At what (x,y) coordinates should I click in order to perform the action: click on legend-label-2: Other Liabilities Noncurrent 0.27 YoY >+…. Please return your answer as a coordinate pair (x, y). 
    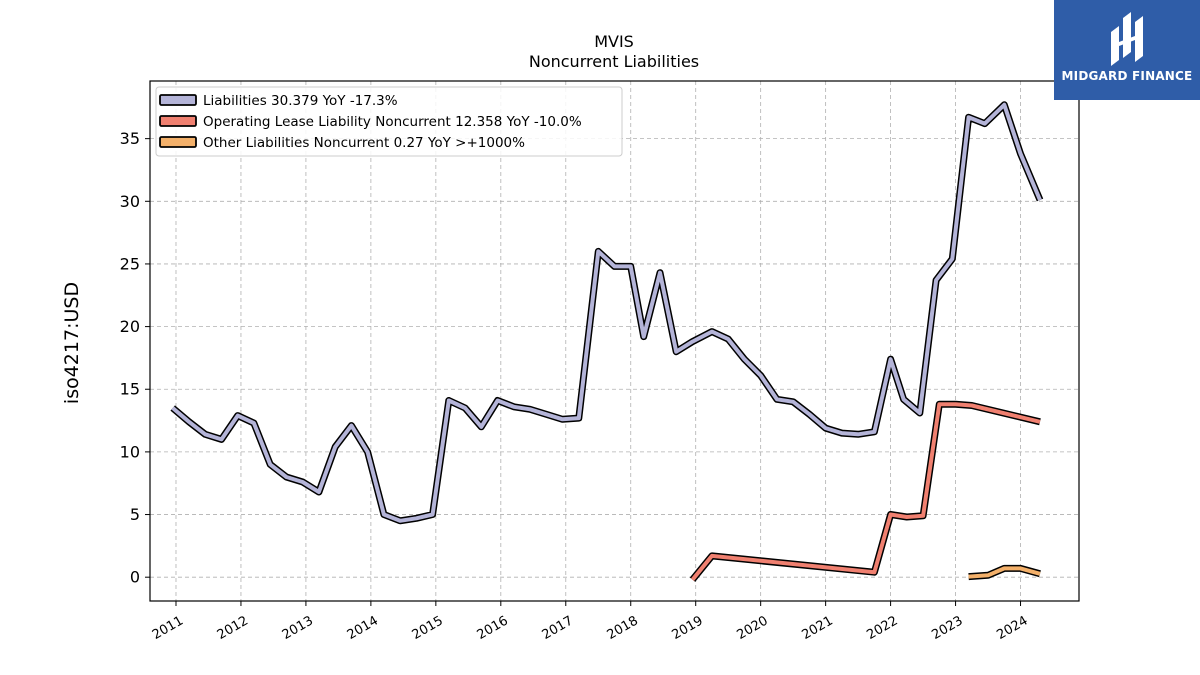
    Looking at the image, I should click on (364, 143).